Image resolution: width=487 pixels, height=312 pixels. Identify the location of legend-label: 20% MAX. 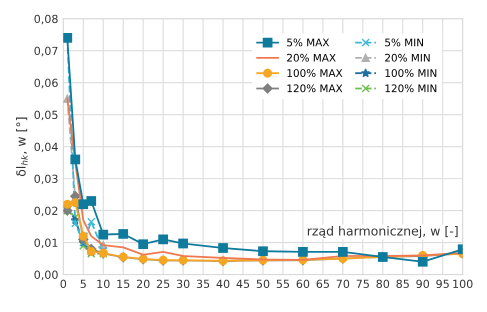
(311, 58).